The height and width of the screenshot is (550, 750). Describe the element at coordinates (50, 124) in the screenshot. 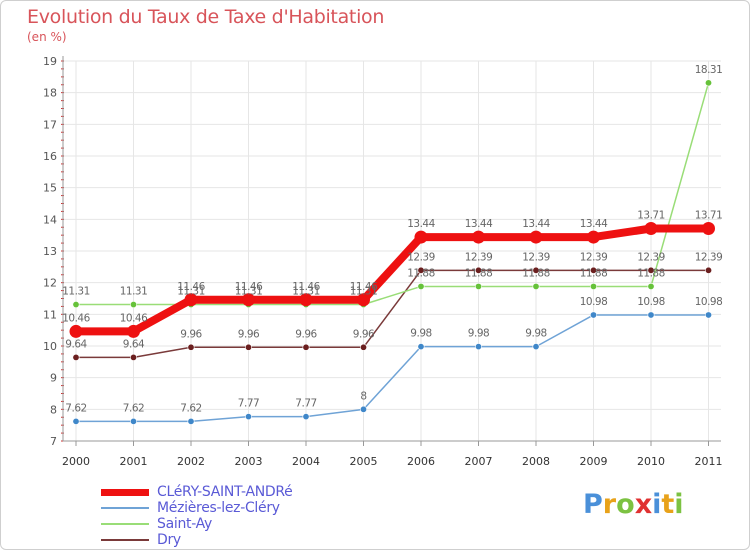

I see `y-tick-label: 17` at that location.